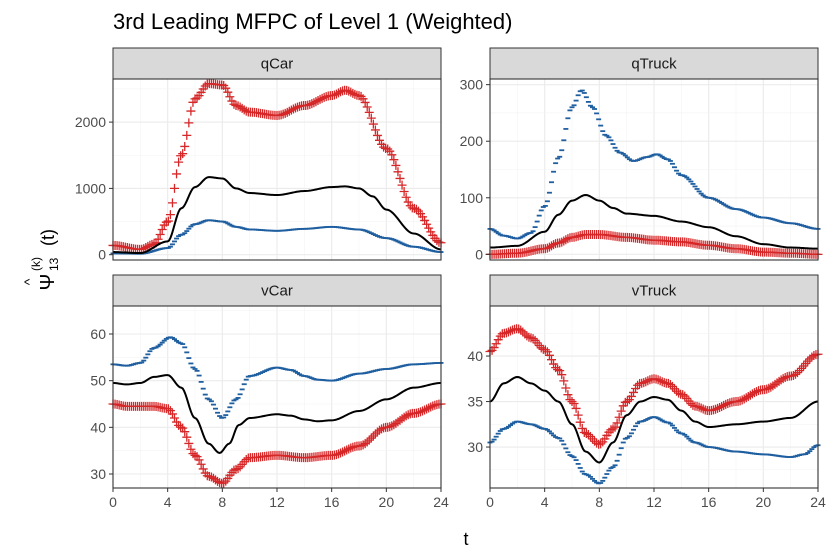  I want to click on series-minus, so click(277, 377).